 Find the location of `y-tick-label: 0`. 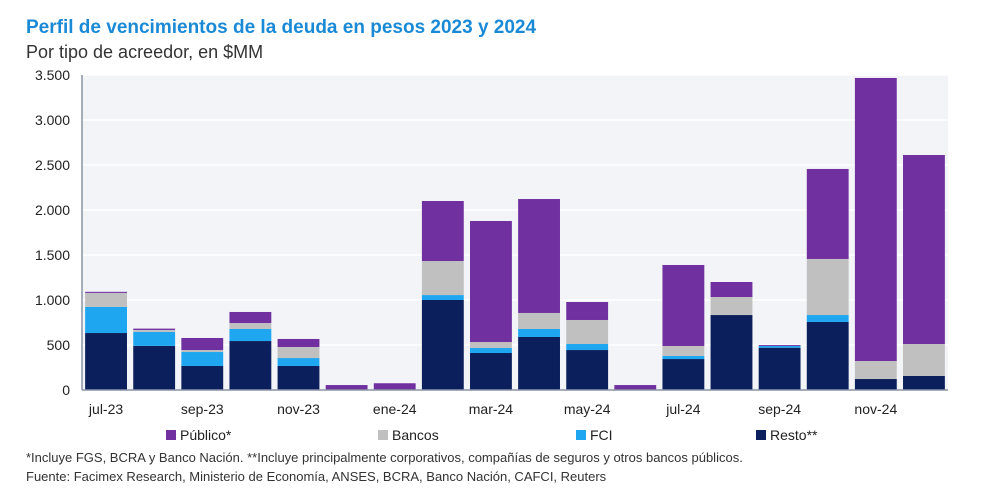

y-tick-label: 0 is located at coordinates (66, 390).